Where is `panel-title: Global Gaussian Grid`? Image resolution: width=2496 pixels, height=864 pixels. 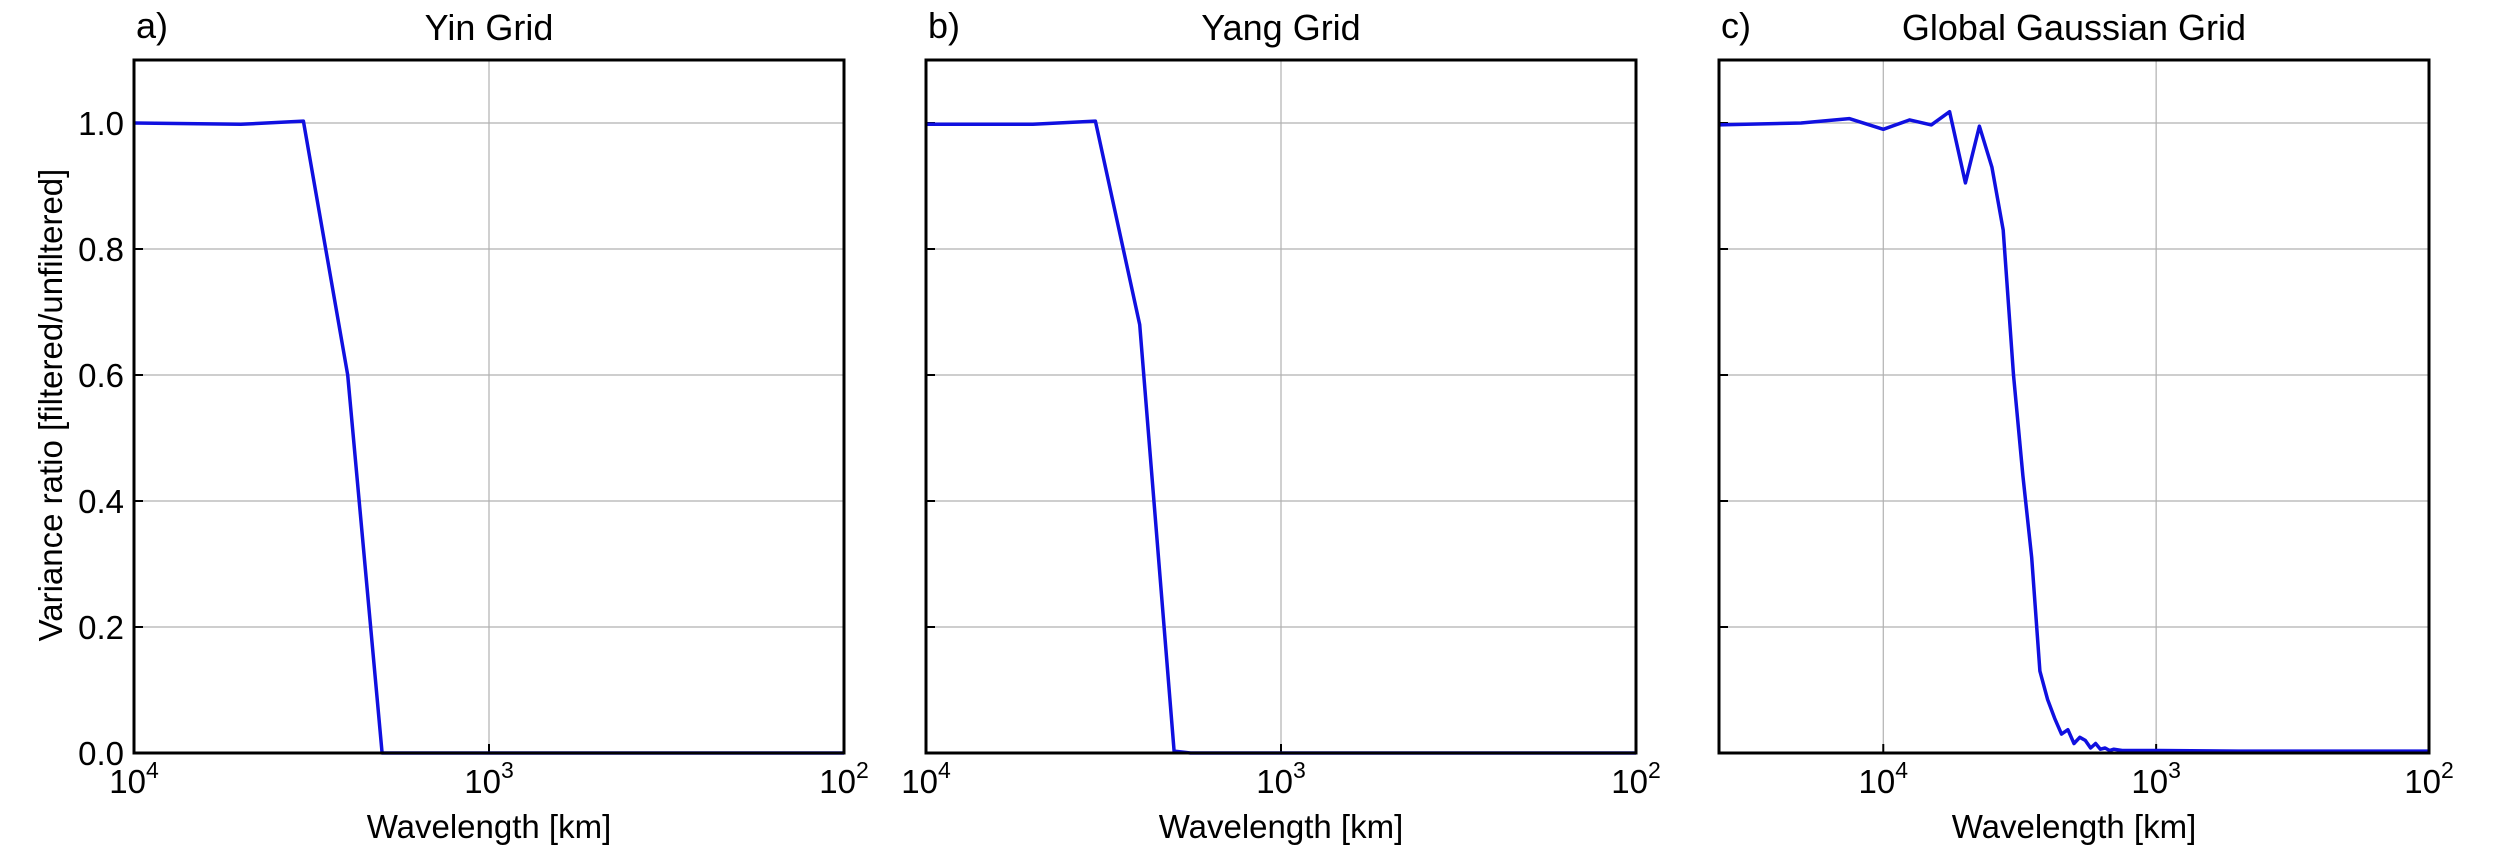
panel-title: Global Gaussian Grid is located at coordinates (2074, 27).